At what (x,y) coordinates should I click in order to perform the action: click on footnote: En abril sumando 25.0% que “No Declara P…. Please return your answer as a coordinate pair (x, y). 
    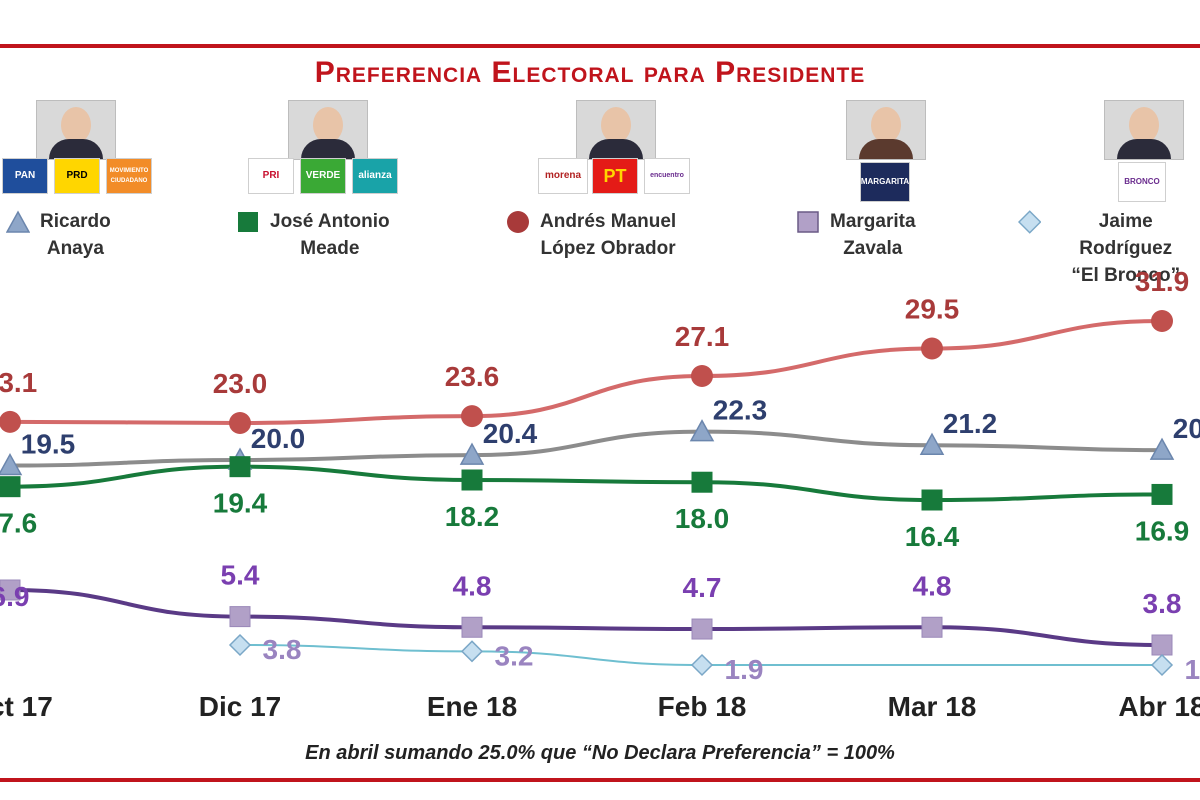
    Looking at the image, I should click on (600, 753).